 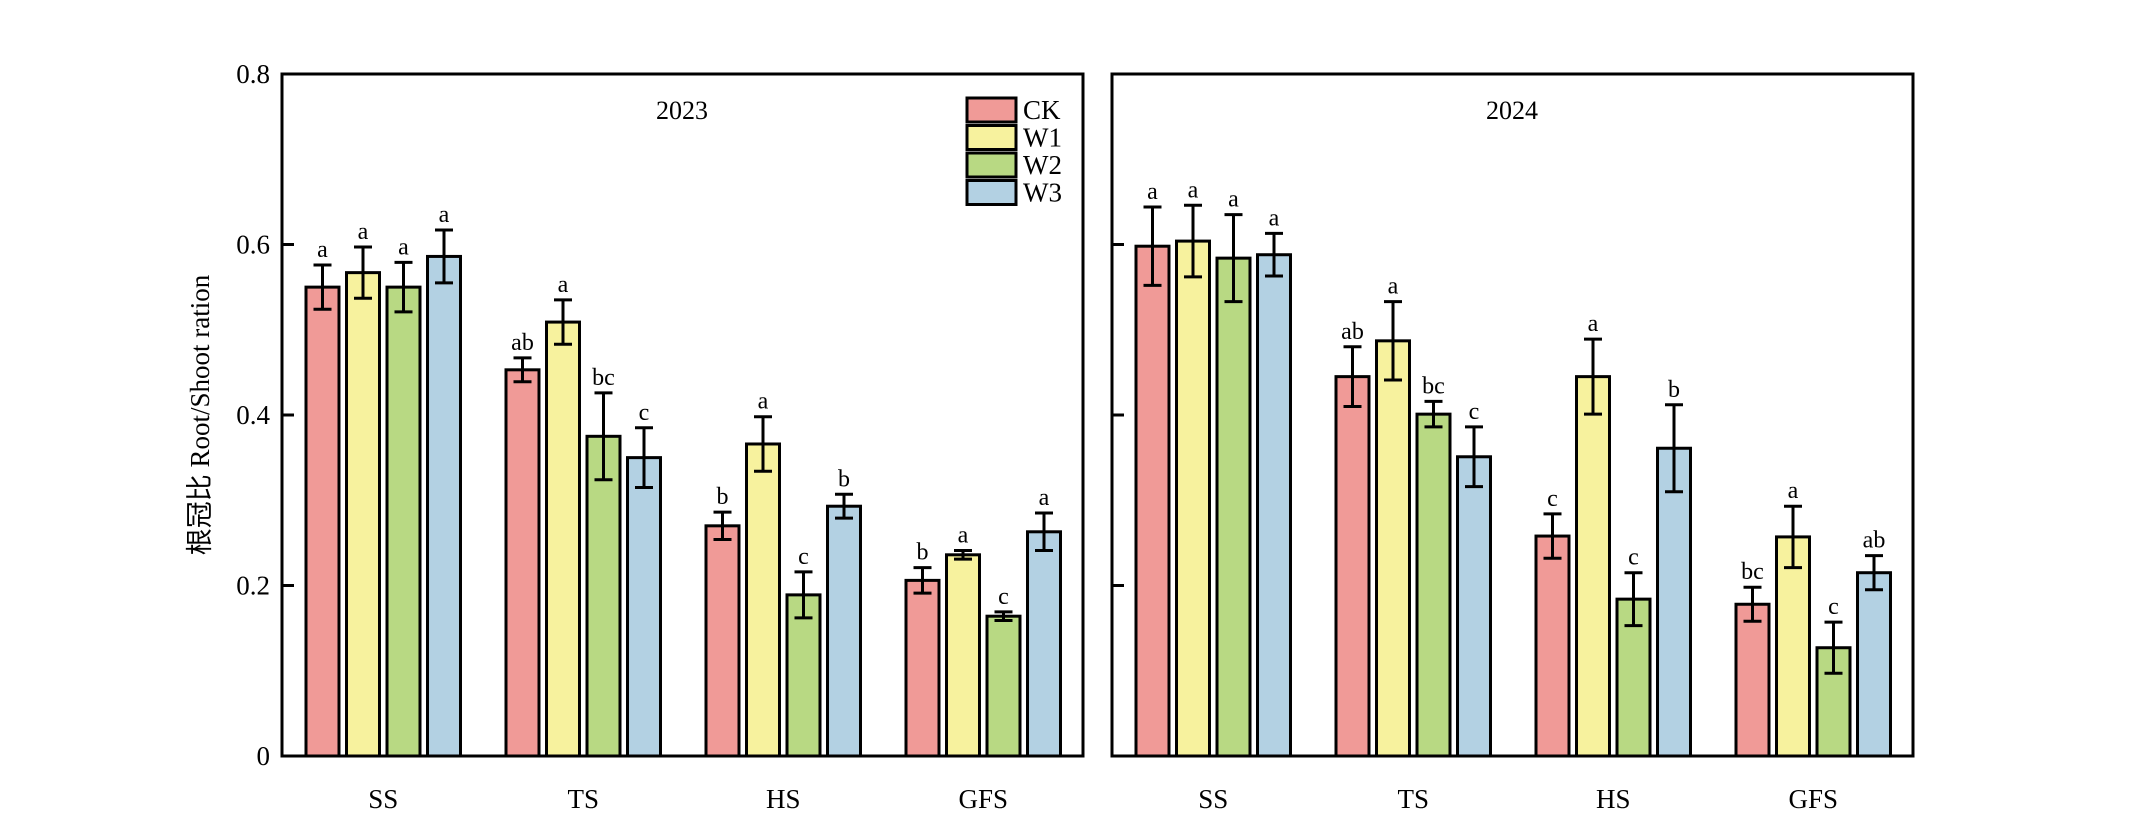 What do you see at coordinates (1042, 165) in the screenshot?
I see `legend-label-W2: W2` at bounding box center [1042, 165].